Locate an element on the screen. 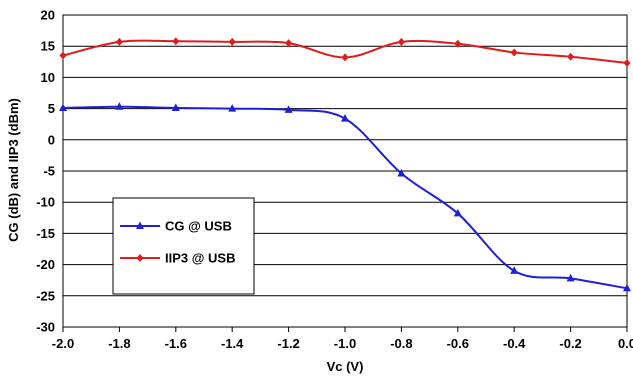  y-tick-label: 0 is located at coordinates (51, 139).